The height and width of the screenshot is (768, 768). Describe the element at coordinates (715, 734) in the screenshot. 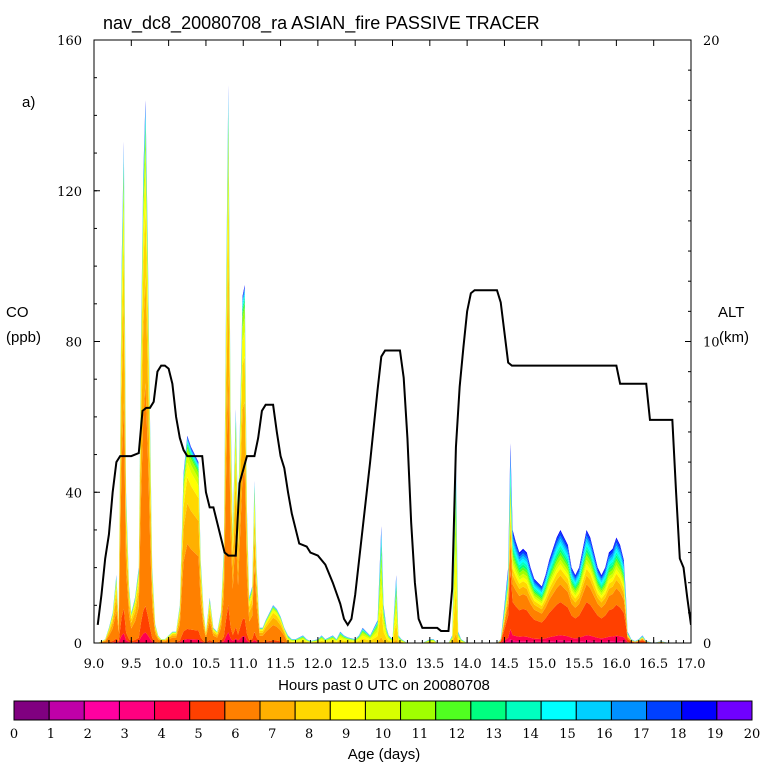

I see `colorbar-tick-label: 19` at that location.